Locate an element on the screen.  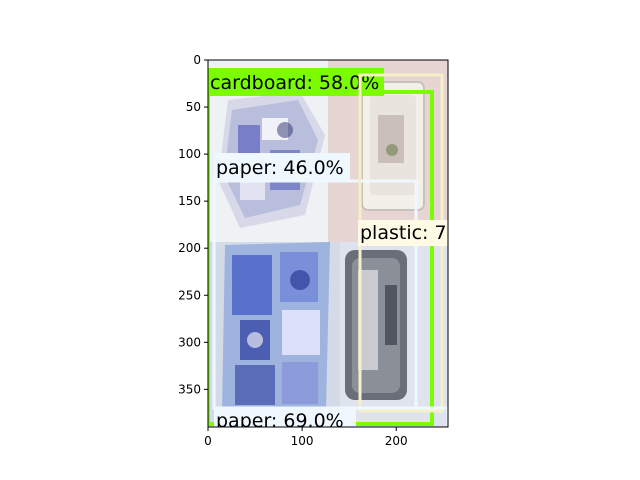
detection-label: cardboard: 58.0% is located at coordinates (294, 83).